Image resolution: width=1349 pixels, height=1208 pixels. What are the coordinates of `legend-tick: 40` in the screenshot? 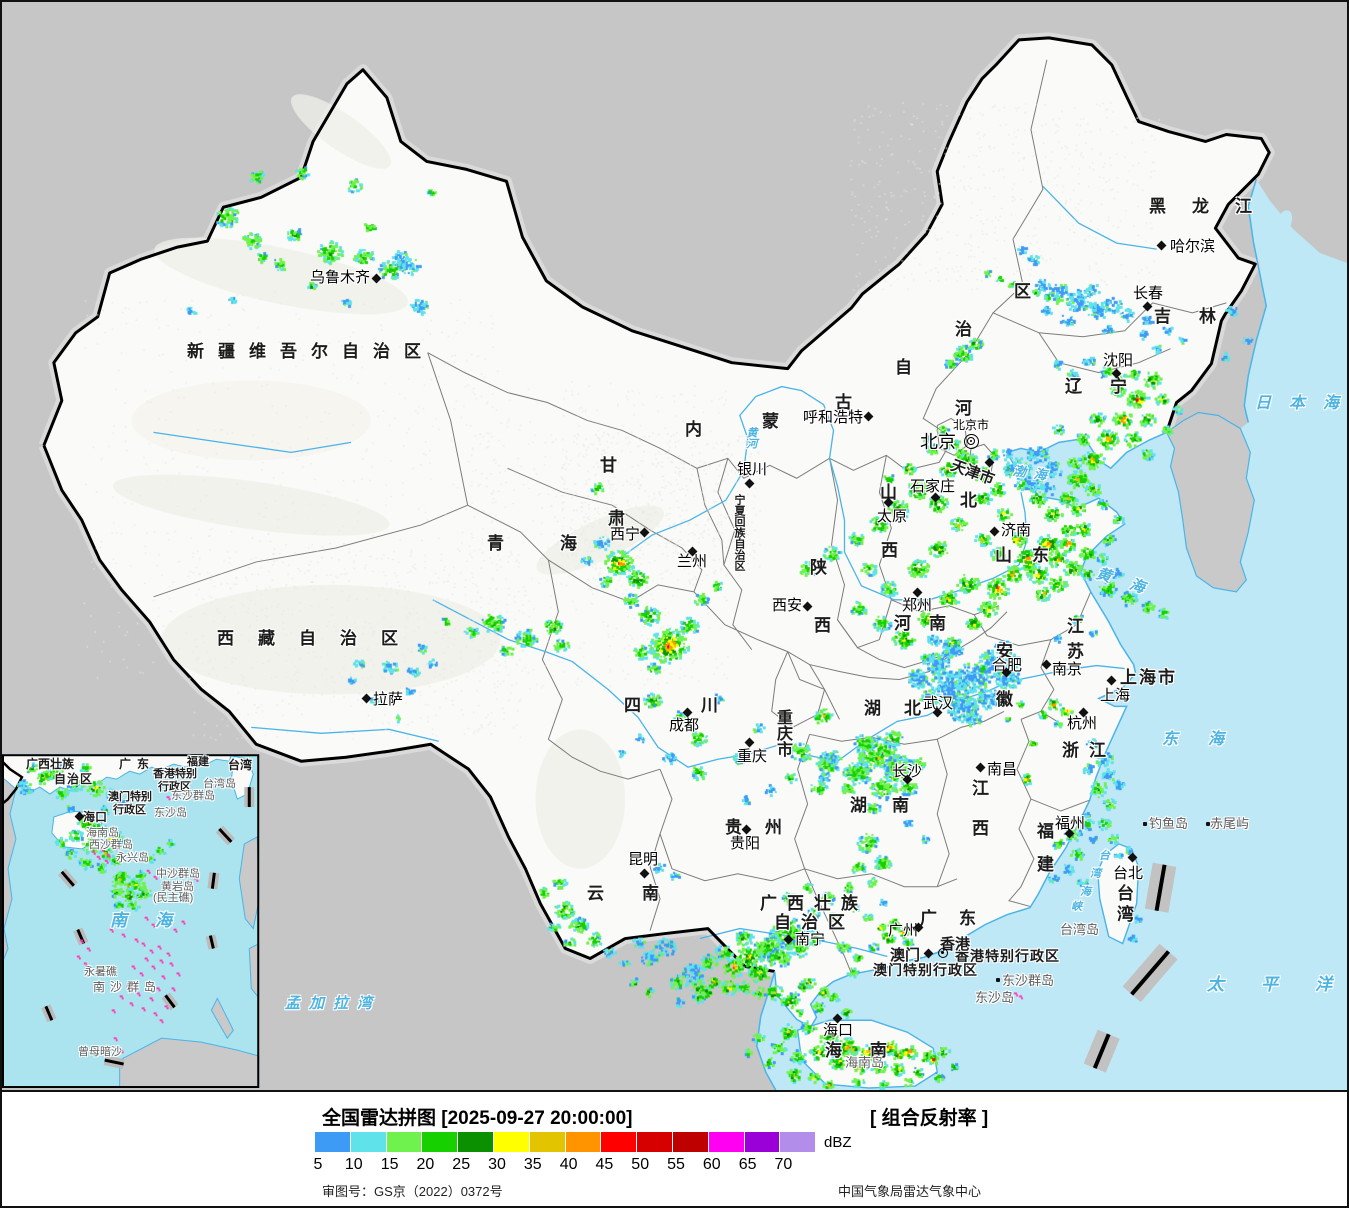 It's located at (568, 1164).